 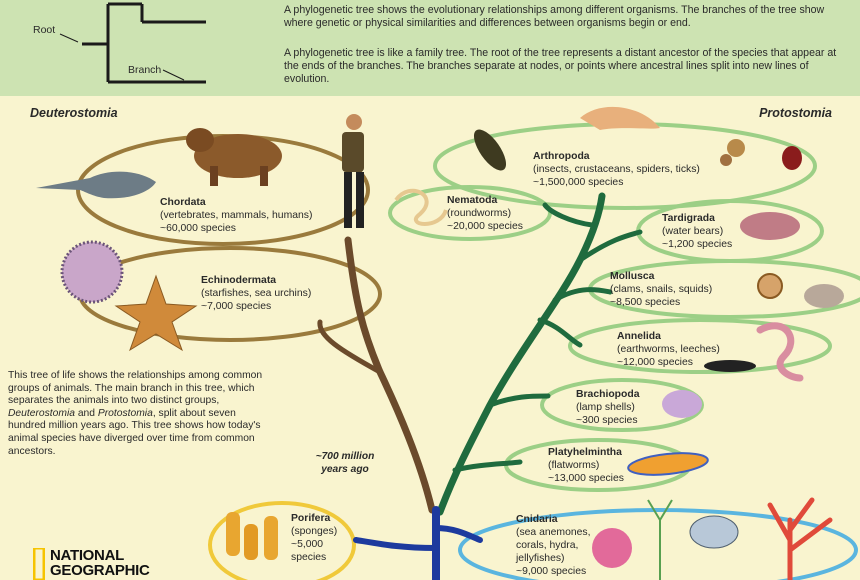 I want to click on group-name: Porifera, so click(x=311, y=518).